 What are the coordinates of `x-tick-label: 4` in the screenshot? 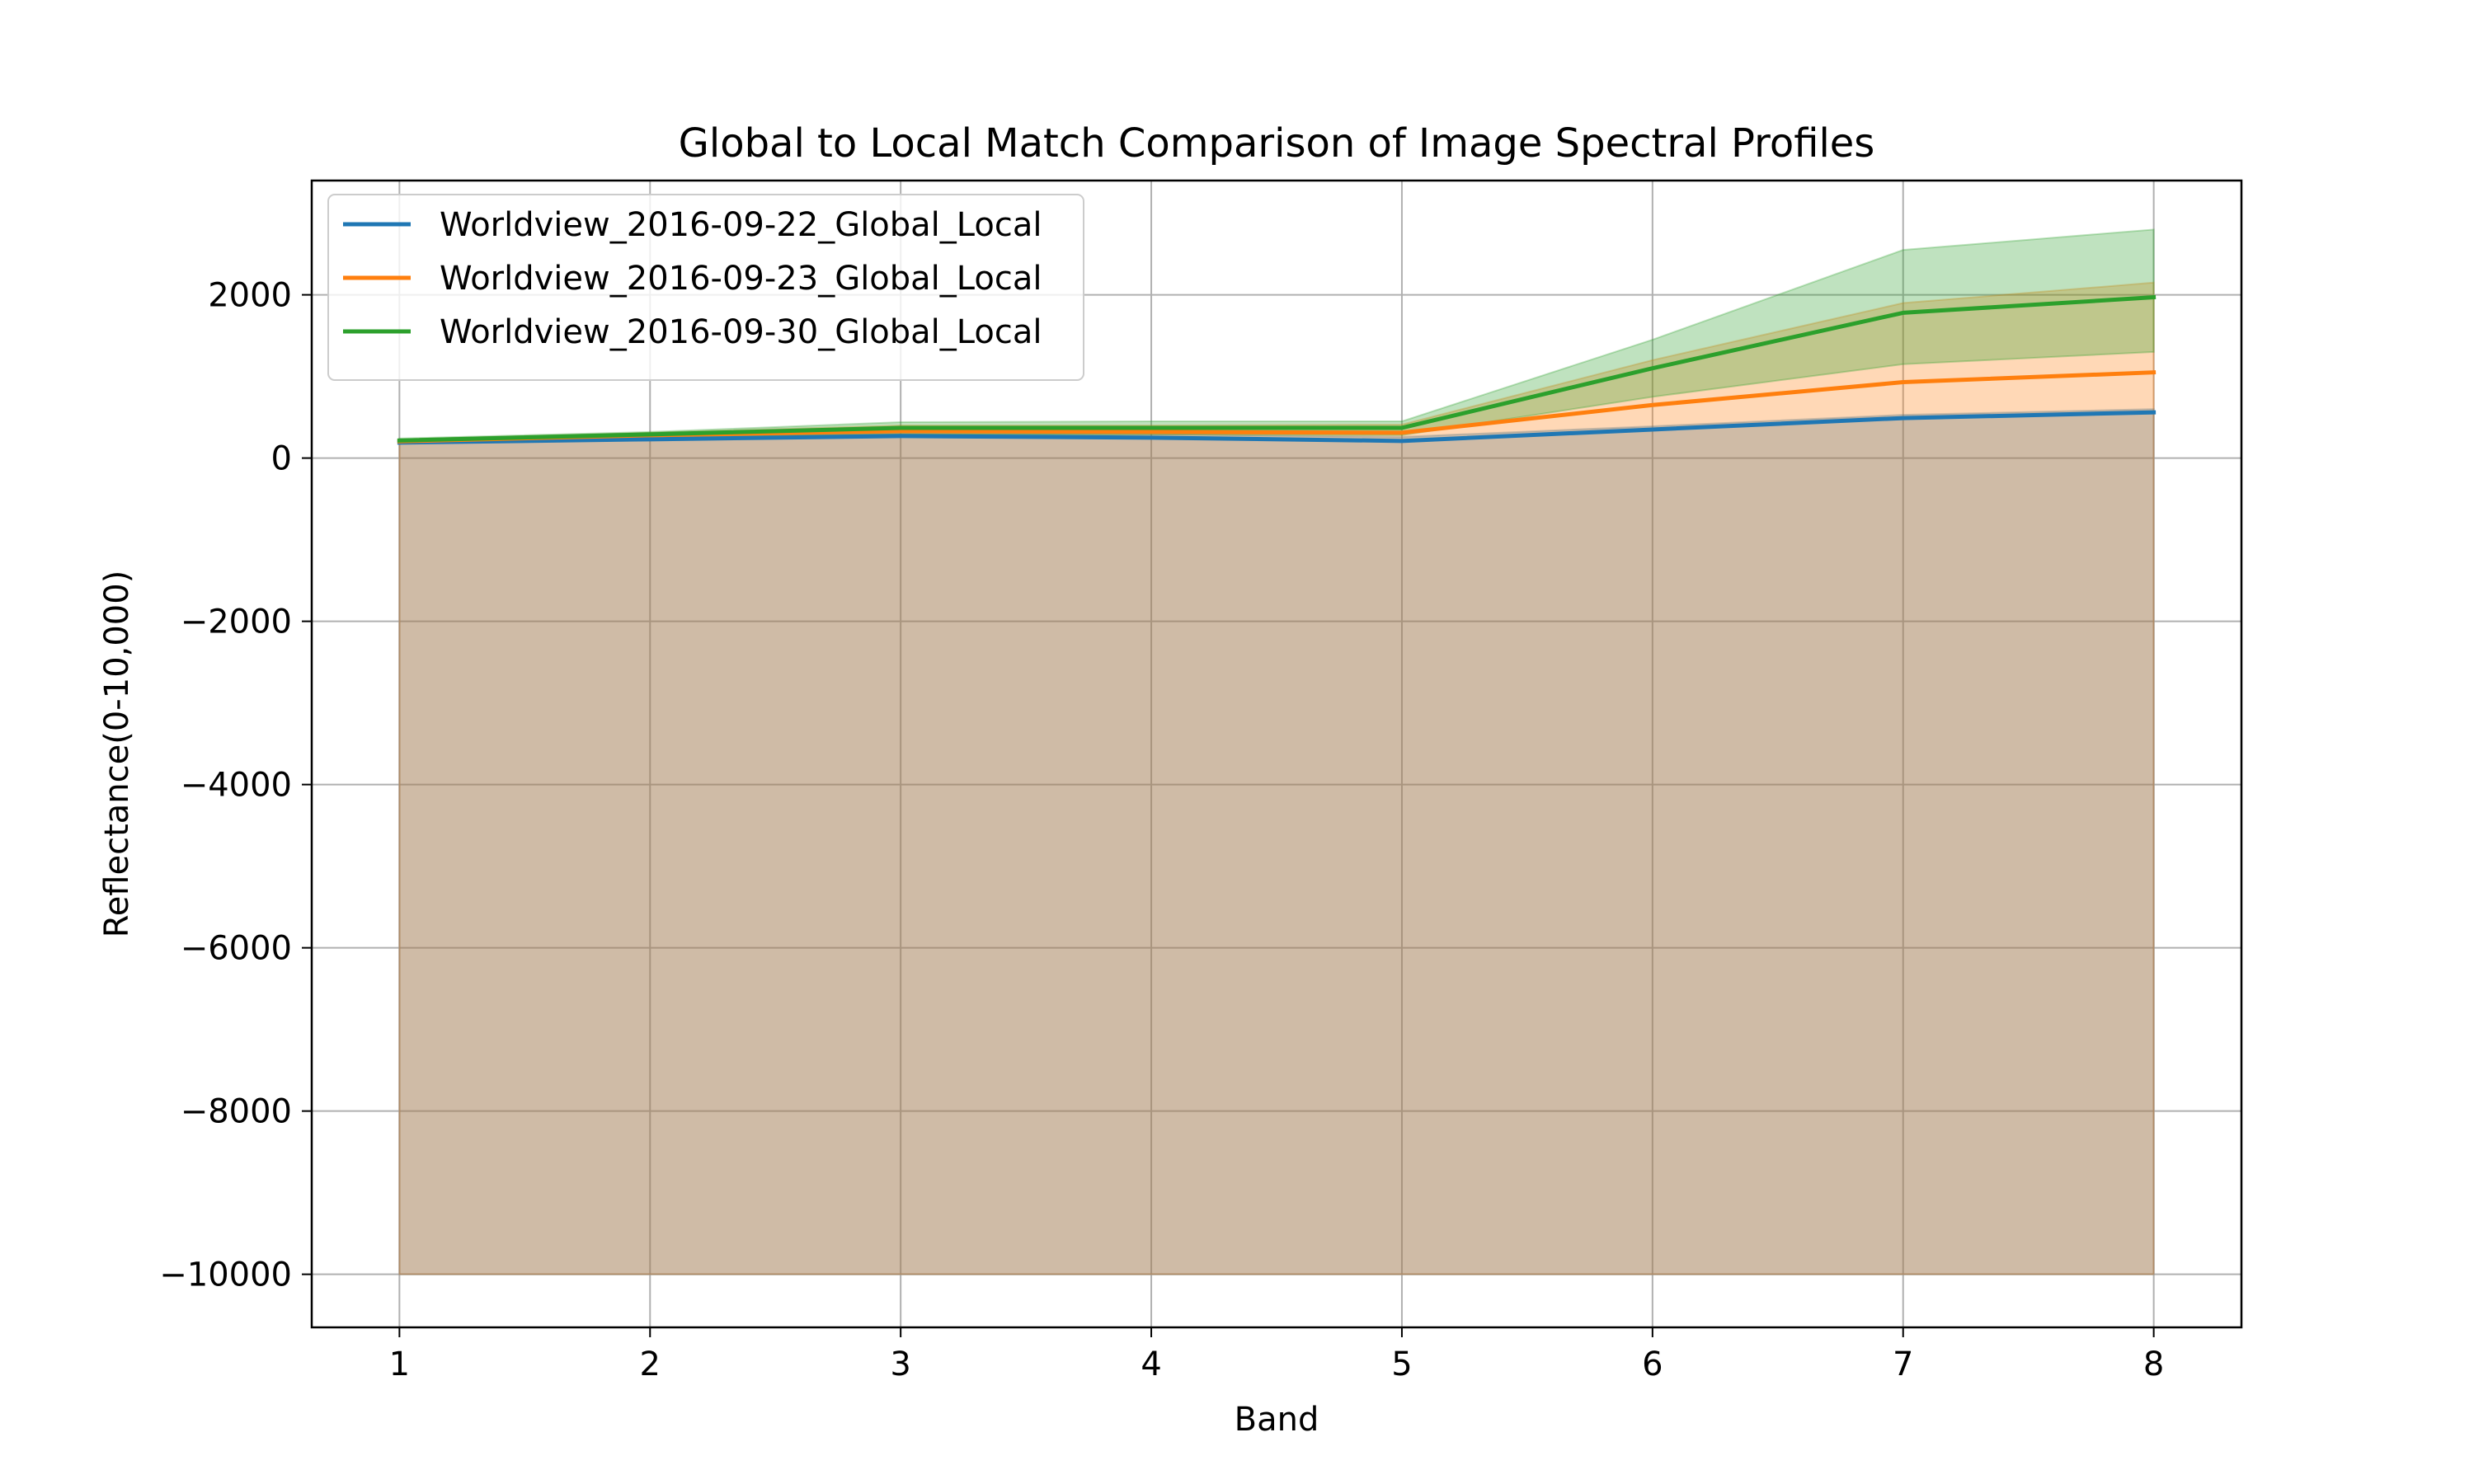 It's located at (1151, 1364).